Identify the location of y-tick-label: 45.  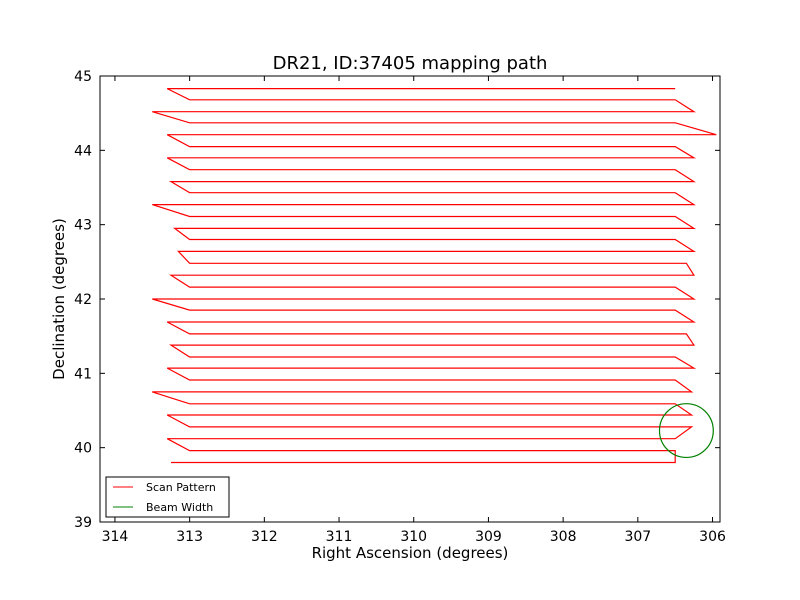
(83, 77).